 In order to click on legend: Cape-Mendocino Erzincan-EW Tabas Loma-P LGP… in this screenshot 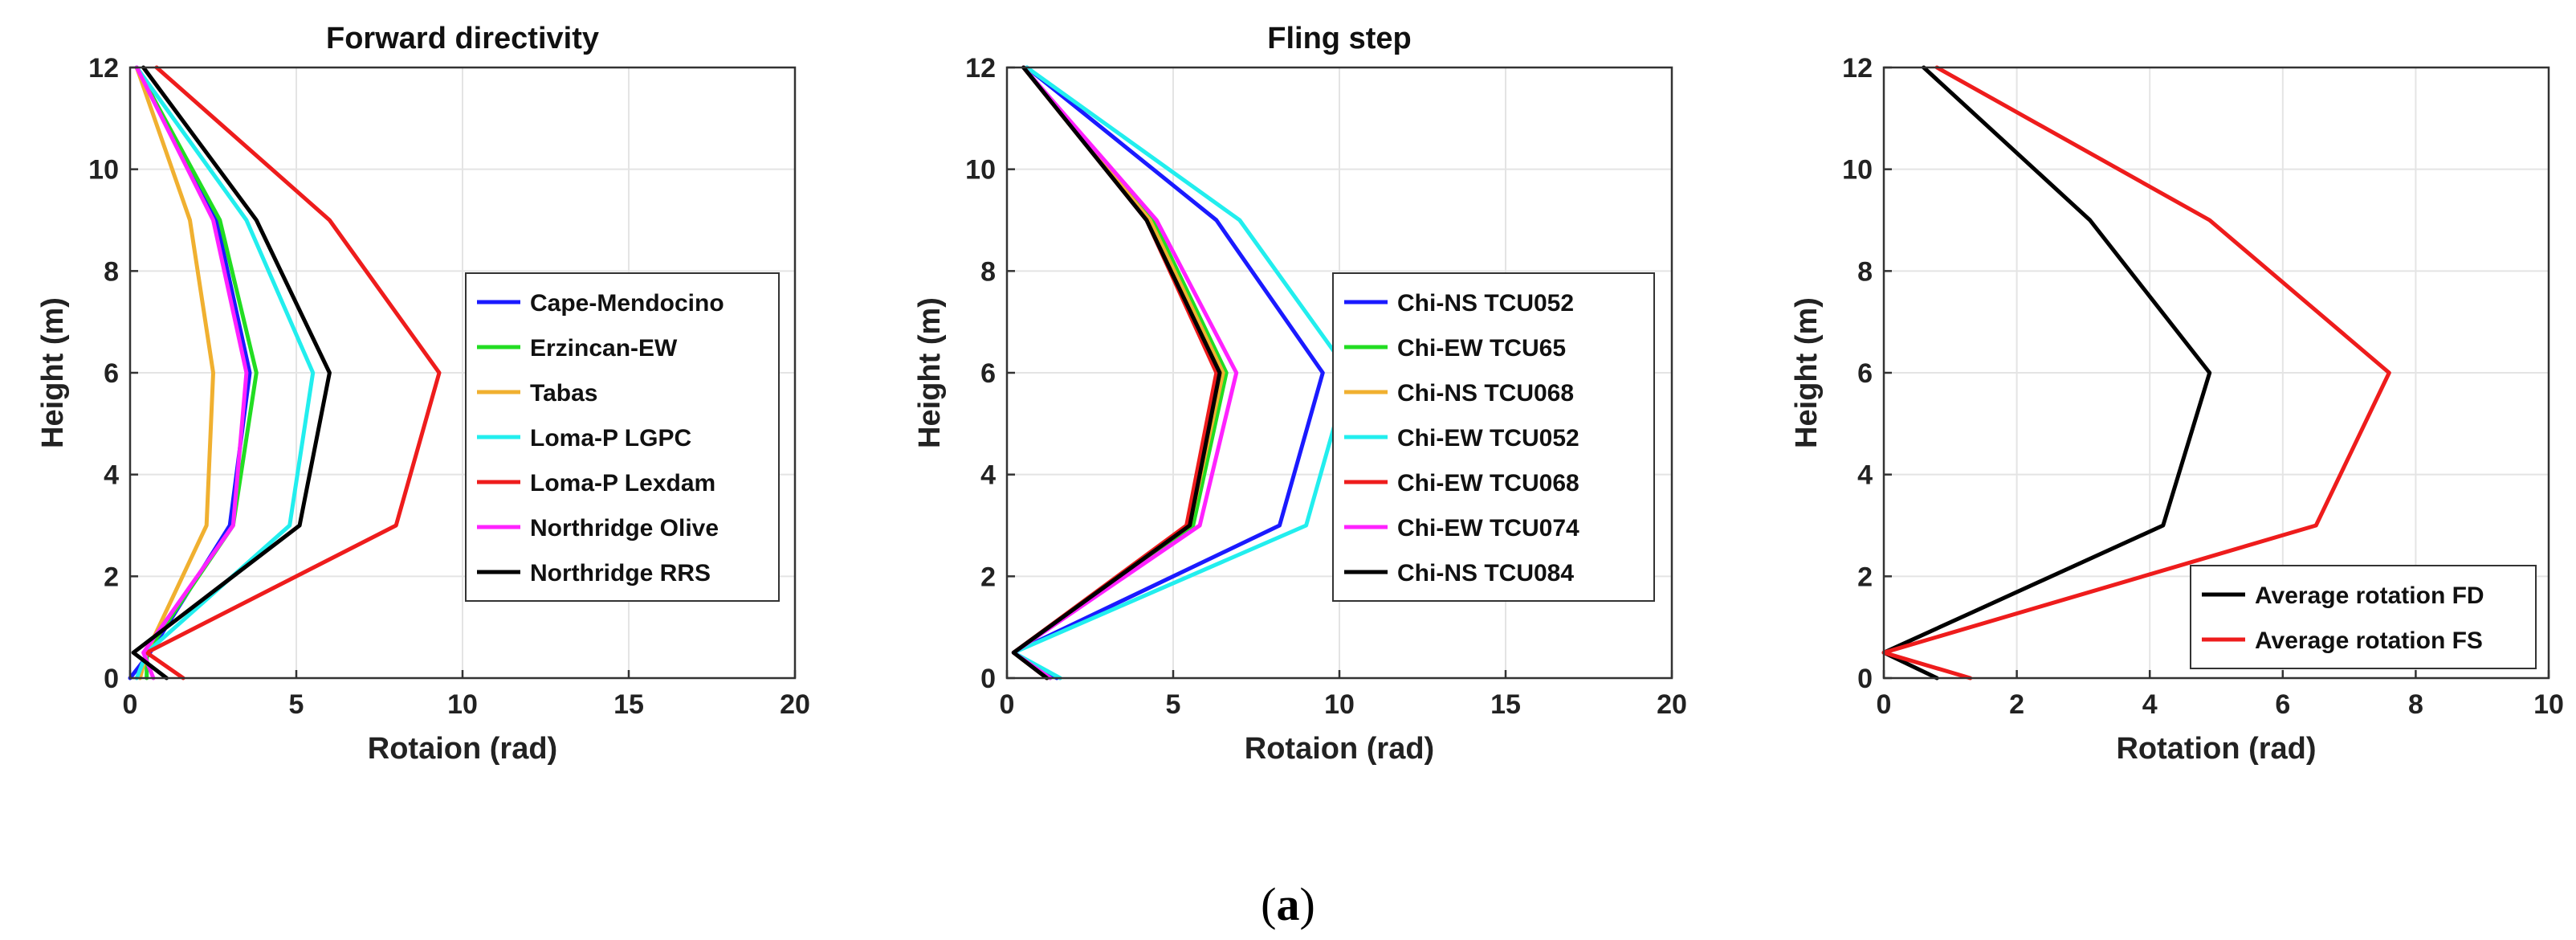, I will do `click(622, 437)`.